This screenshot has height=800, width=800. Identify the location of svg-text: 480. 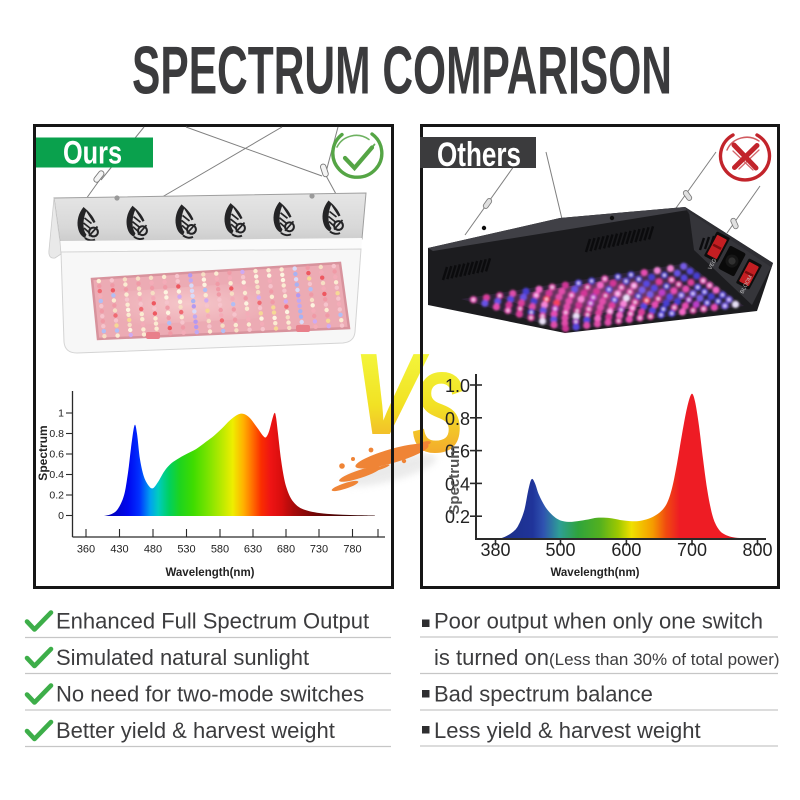
(153, 550).